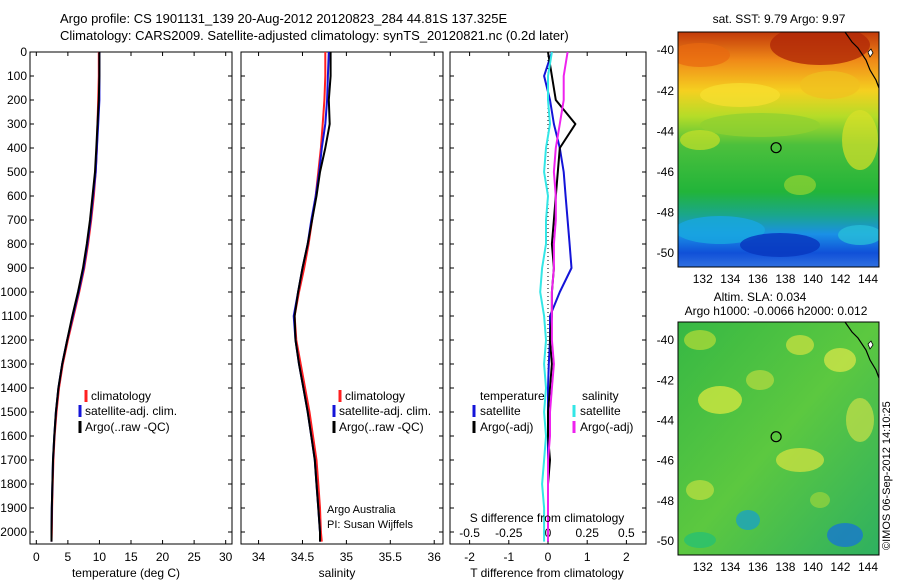  Describe the element at coordinates (68, 557) in the screenshot. I see `x-tick-label: 5` at that location.